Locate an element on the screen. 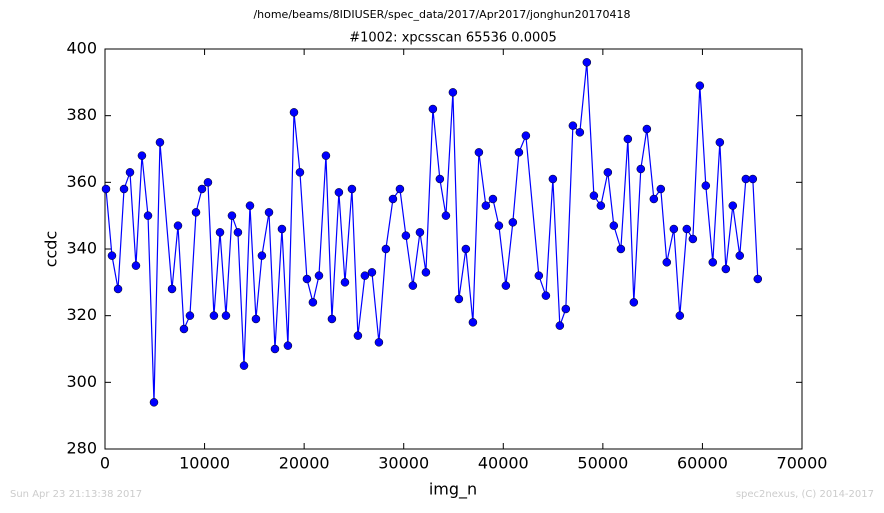 This screenshot has width=884, height=513. y-tick-label: 360 is located at coordinates (81, 181).